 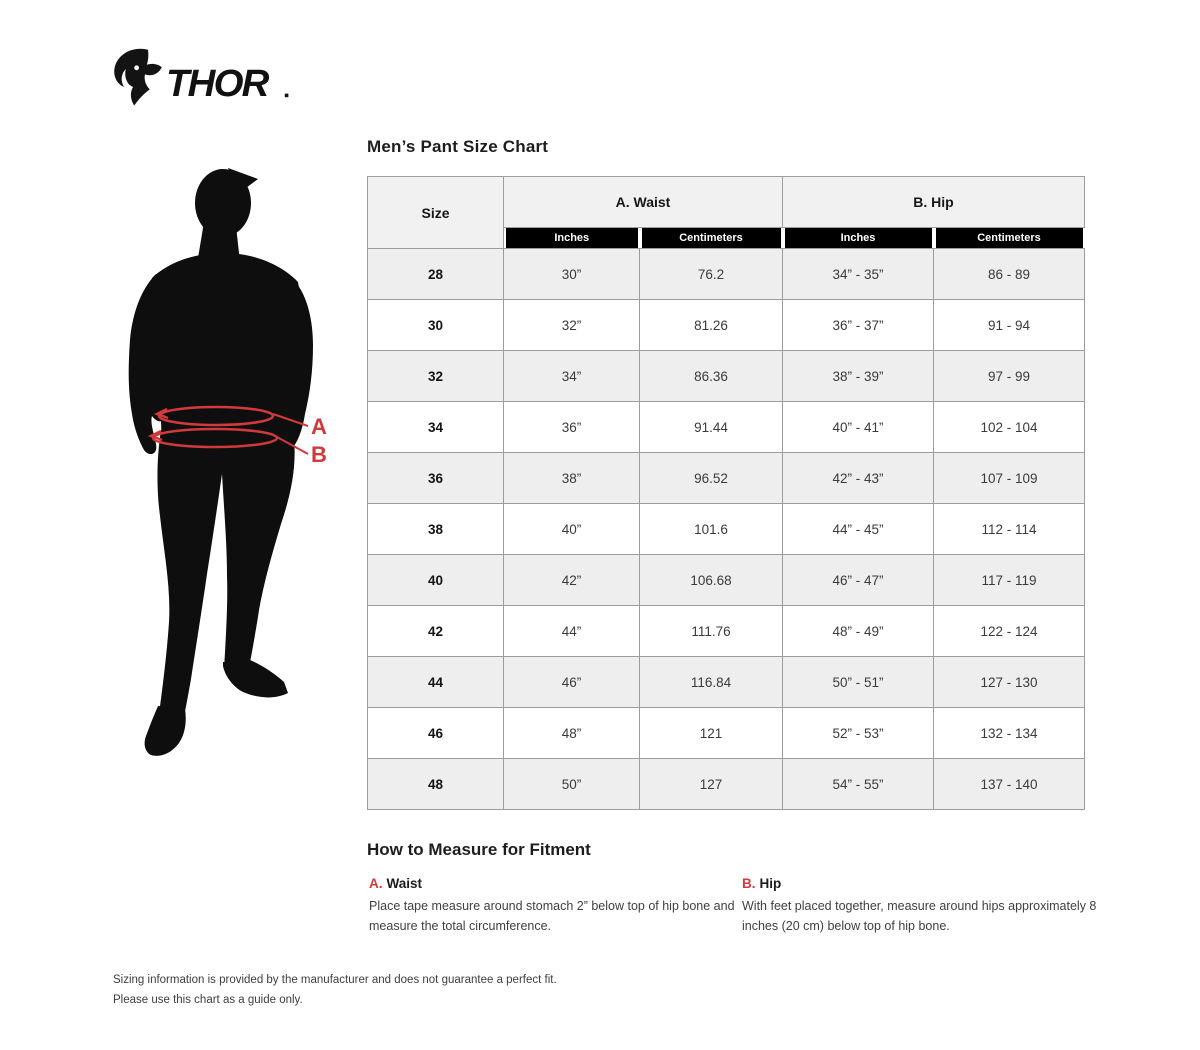 What do you see at coordinates (711, 325) in the screenshot?
I see `value-cell: 81.26` at bounding box center [711, 325].